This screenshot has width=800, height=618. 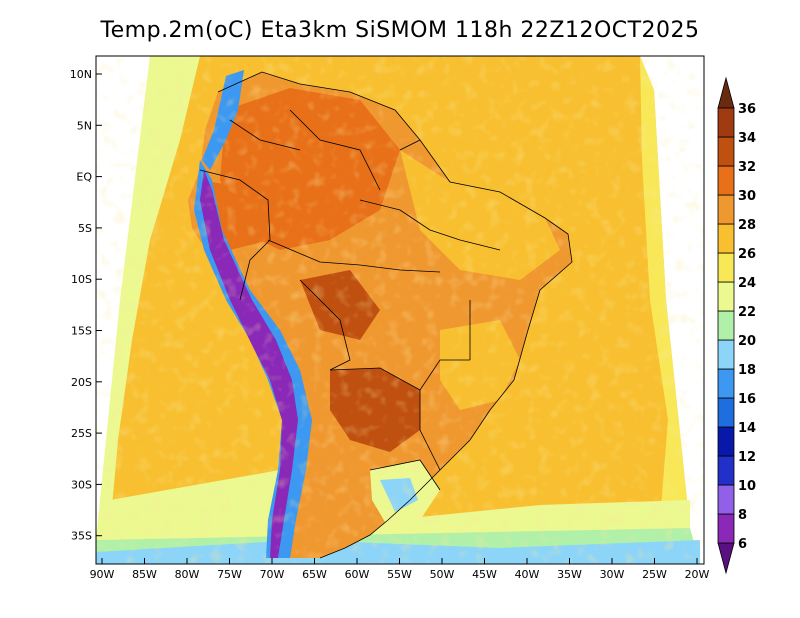 What do you see at coordinates (747, 312) in the screenshot?
I see `colorbar-level-label: 22` at bounding box center [747, 312].